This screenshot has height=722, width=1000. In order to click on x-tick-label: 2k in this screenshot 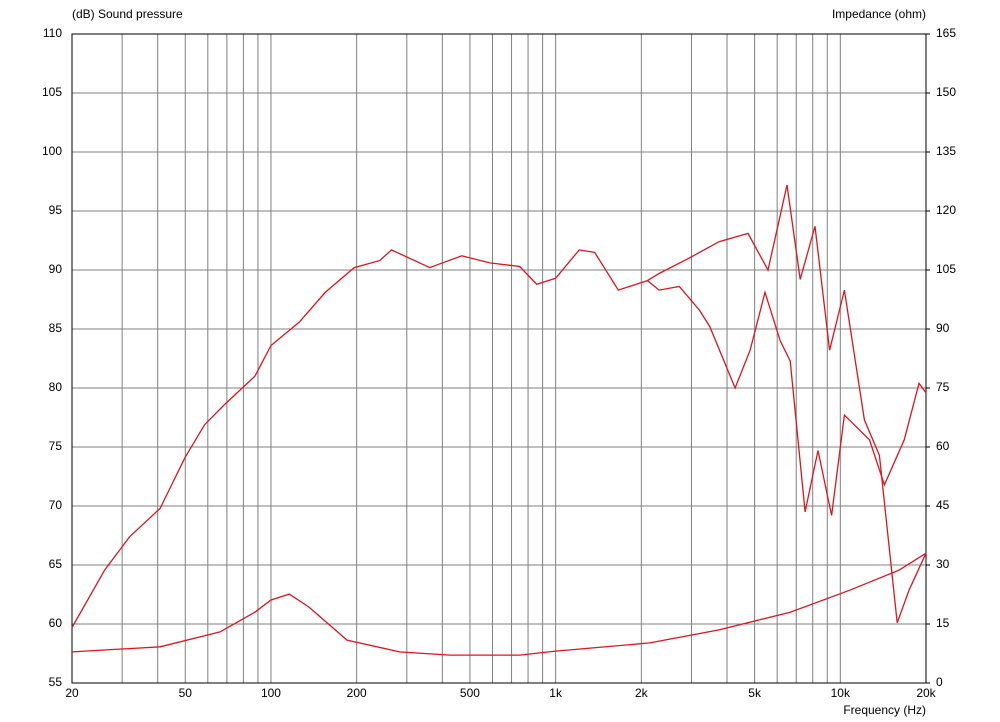, I will do `click(642, 693)`.